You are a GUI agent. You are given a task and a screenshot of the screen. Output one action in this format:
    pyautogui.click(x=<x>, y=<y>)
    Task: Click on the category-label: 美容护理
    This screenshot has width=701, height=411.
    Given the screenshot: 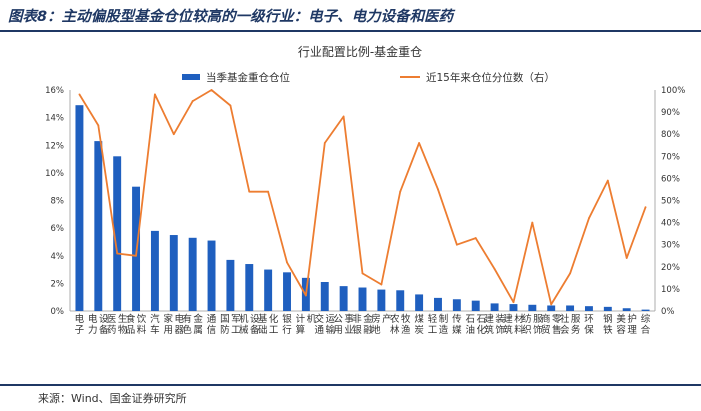 What is the action you would take?
    pyautogui.click(x=626, y=324)
    